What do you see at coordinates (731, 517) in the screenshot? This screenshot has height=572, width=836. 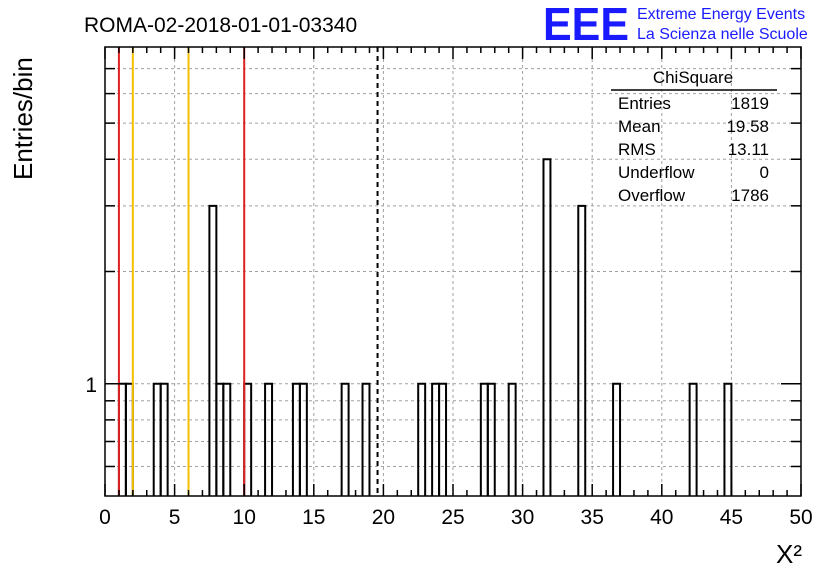 I see `x-tick-label: 45` at bounding box center [731, 517].